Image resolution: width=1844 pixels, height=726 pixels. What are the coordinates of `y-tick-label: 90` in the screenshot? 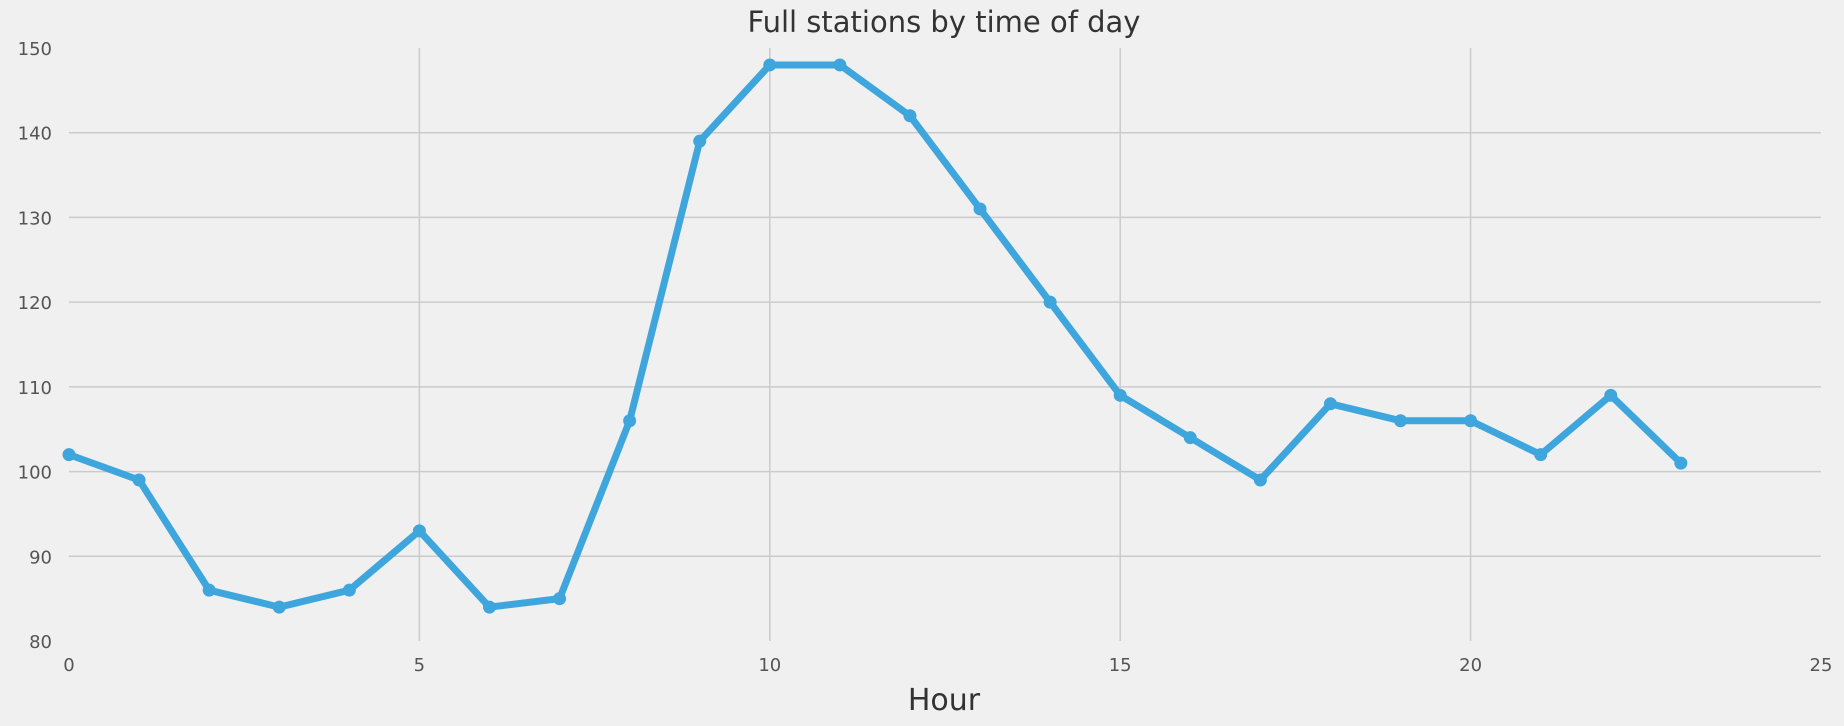 It's located at (40, 557).